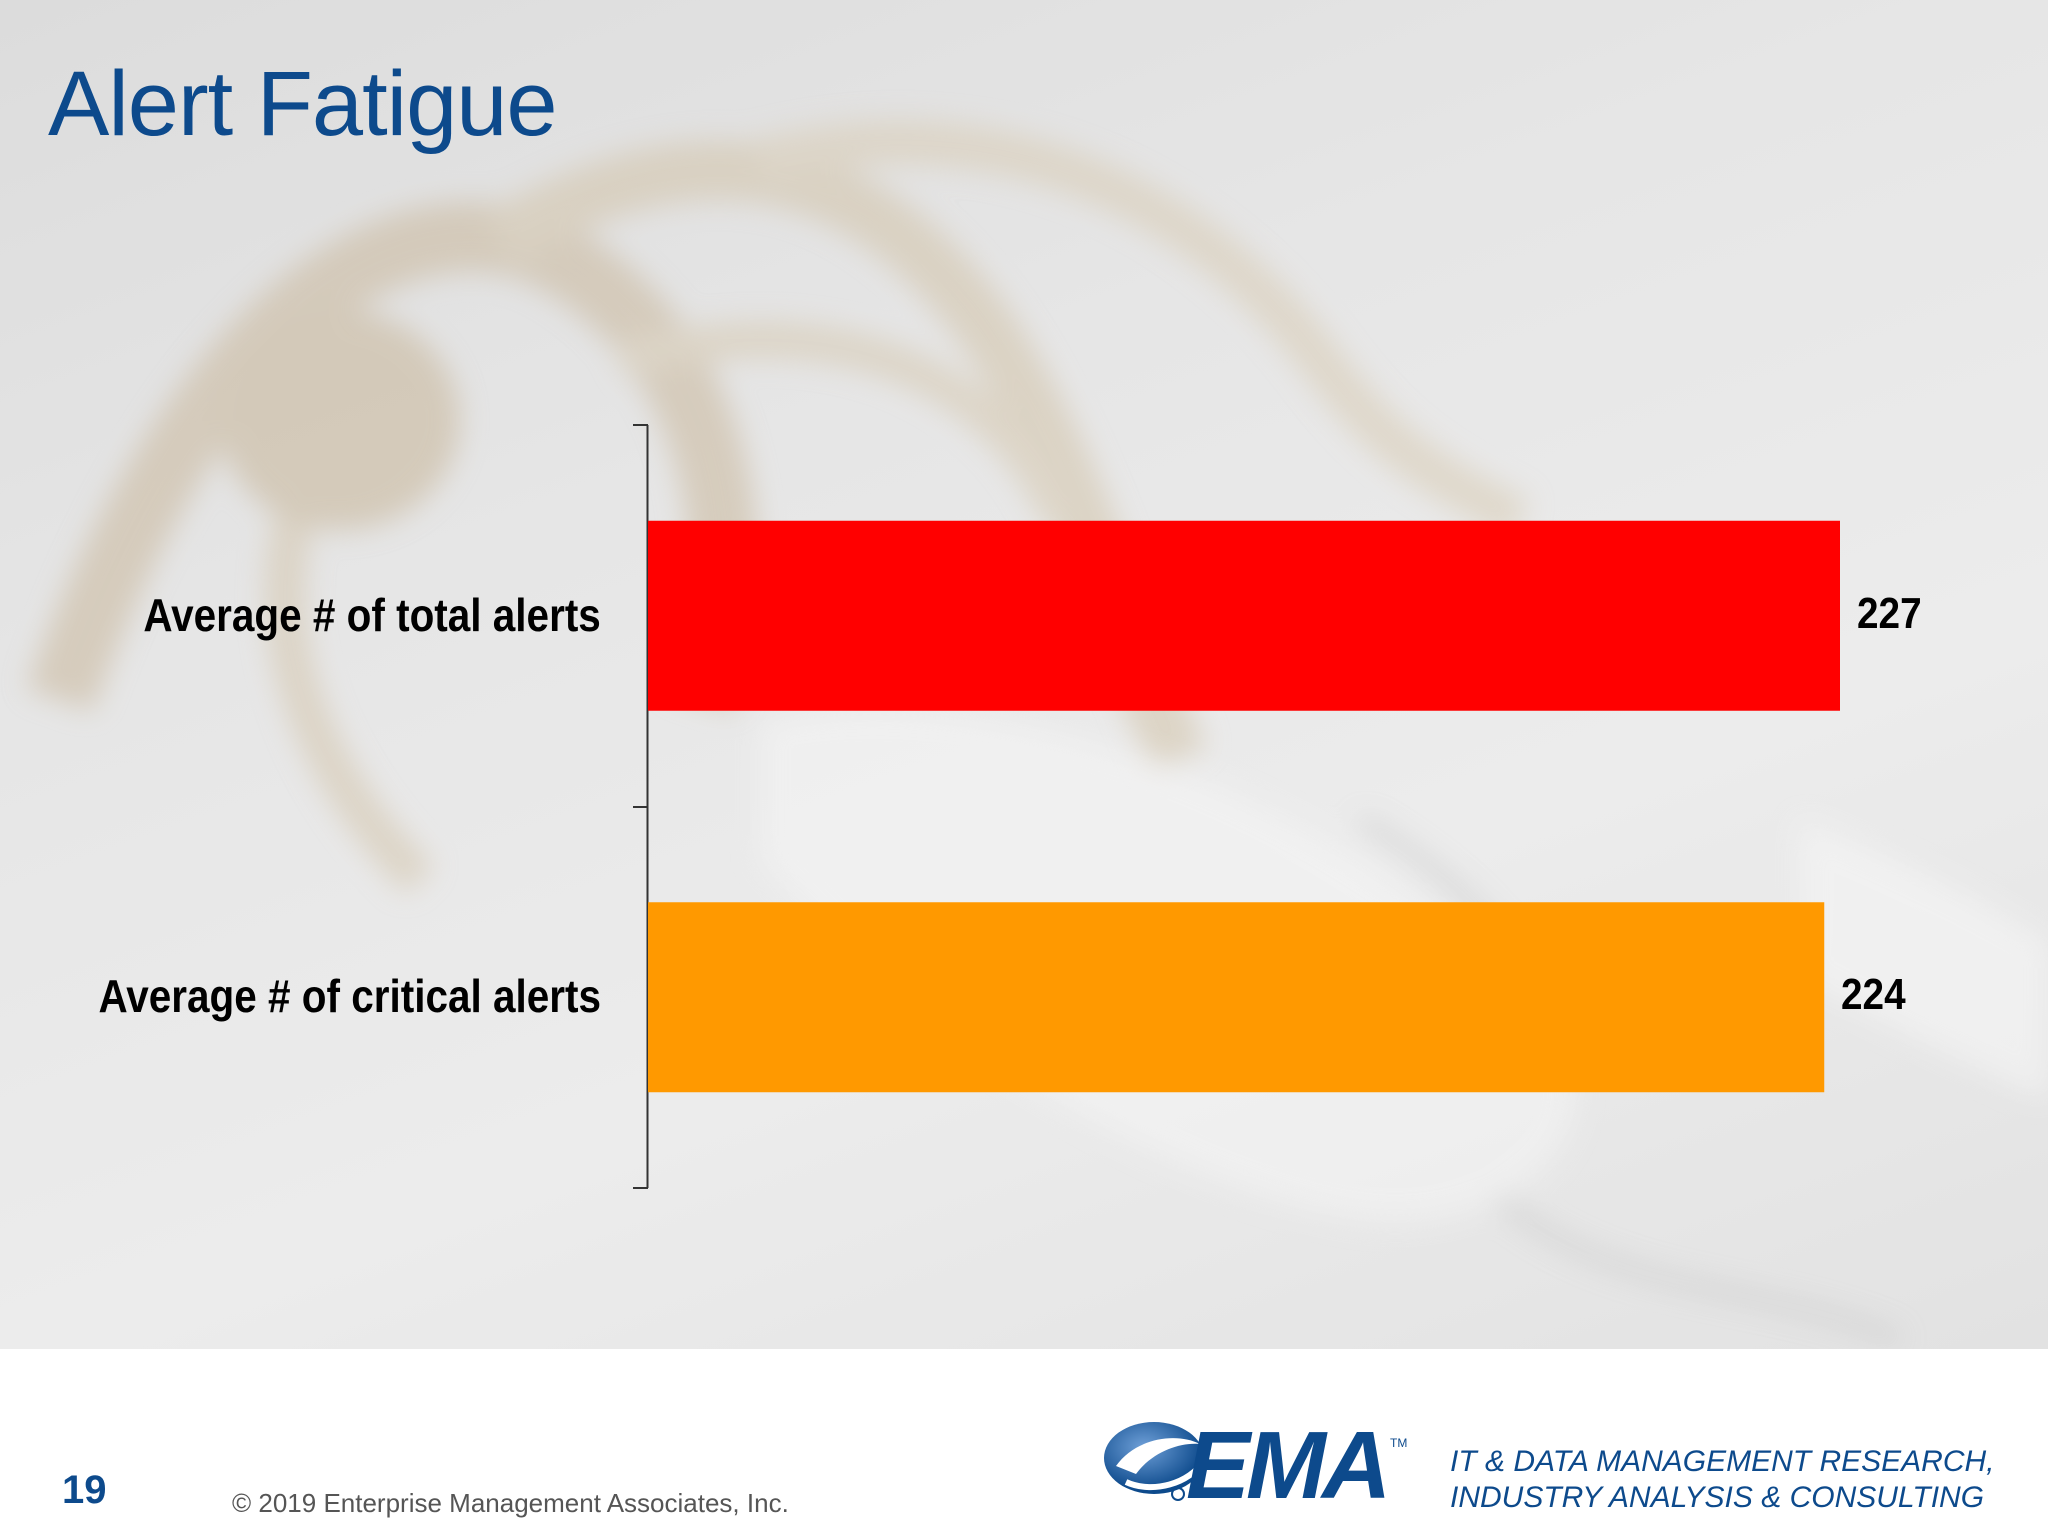  What do you see at coordinates (303, 104) in the screenshot?
I see `slide-title: Alert Fatigue` at bounding box center [303, 104].